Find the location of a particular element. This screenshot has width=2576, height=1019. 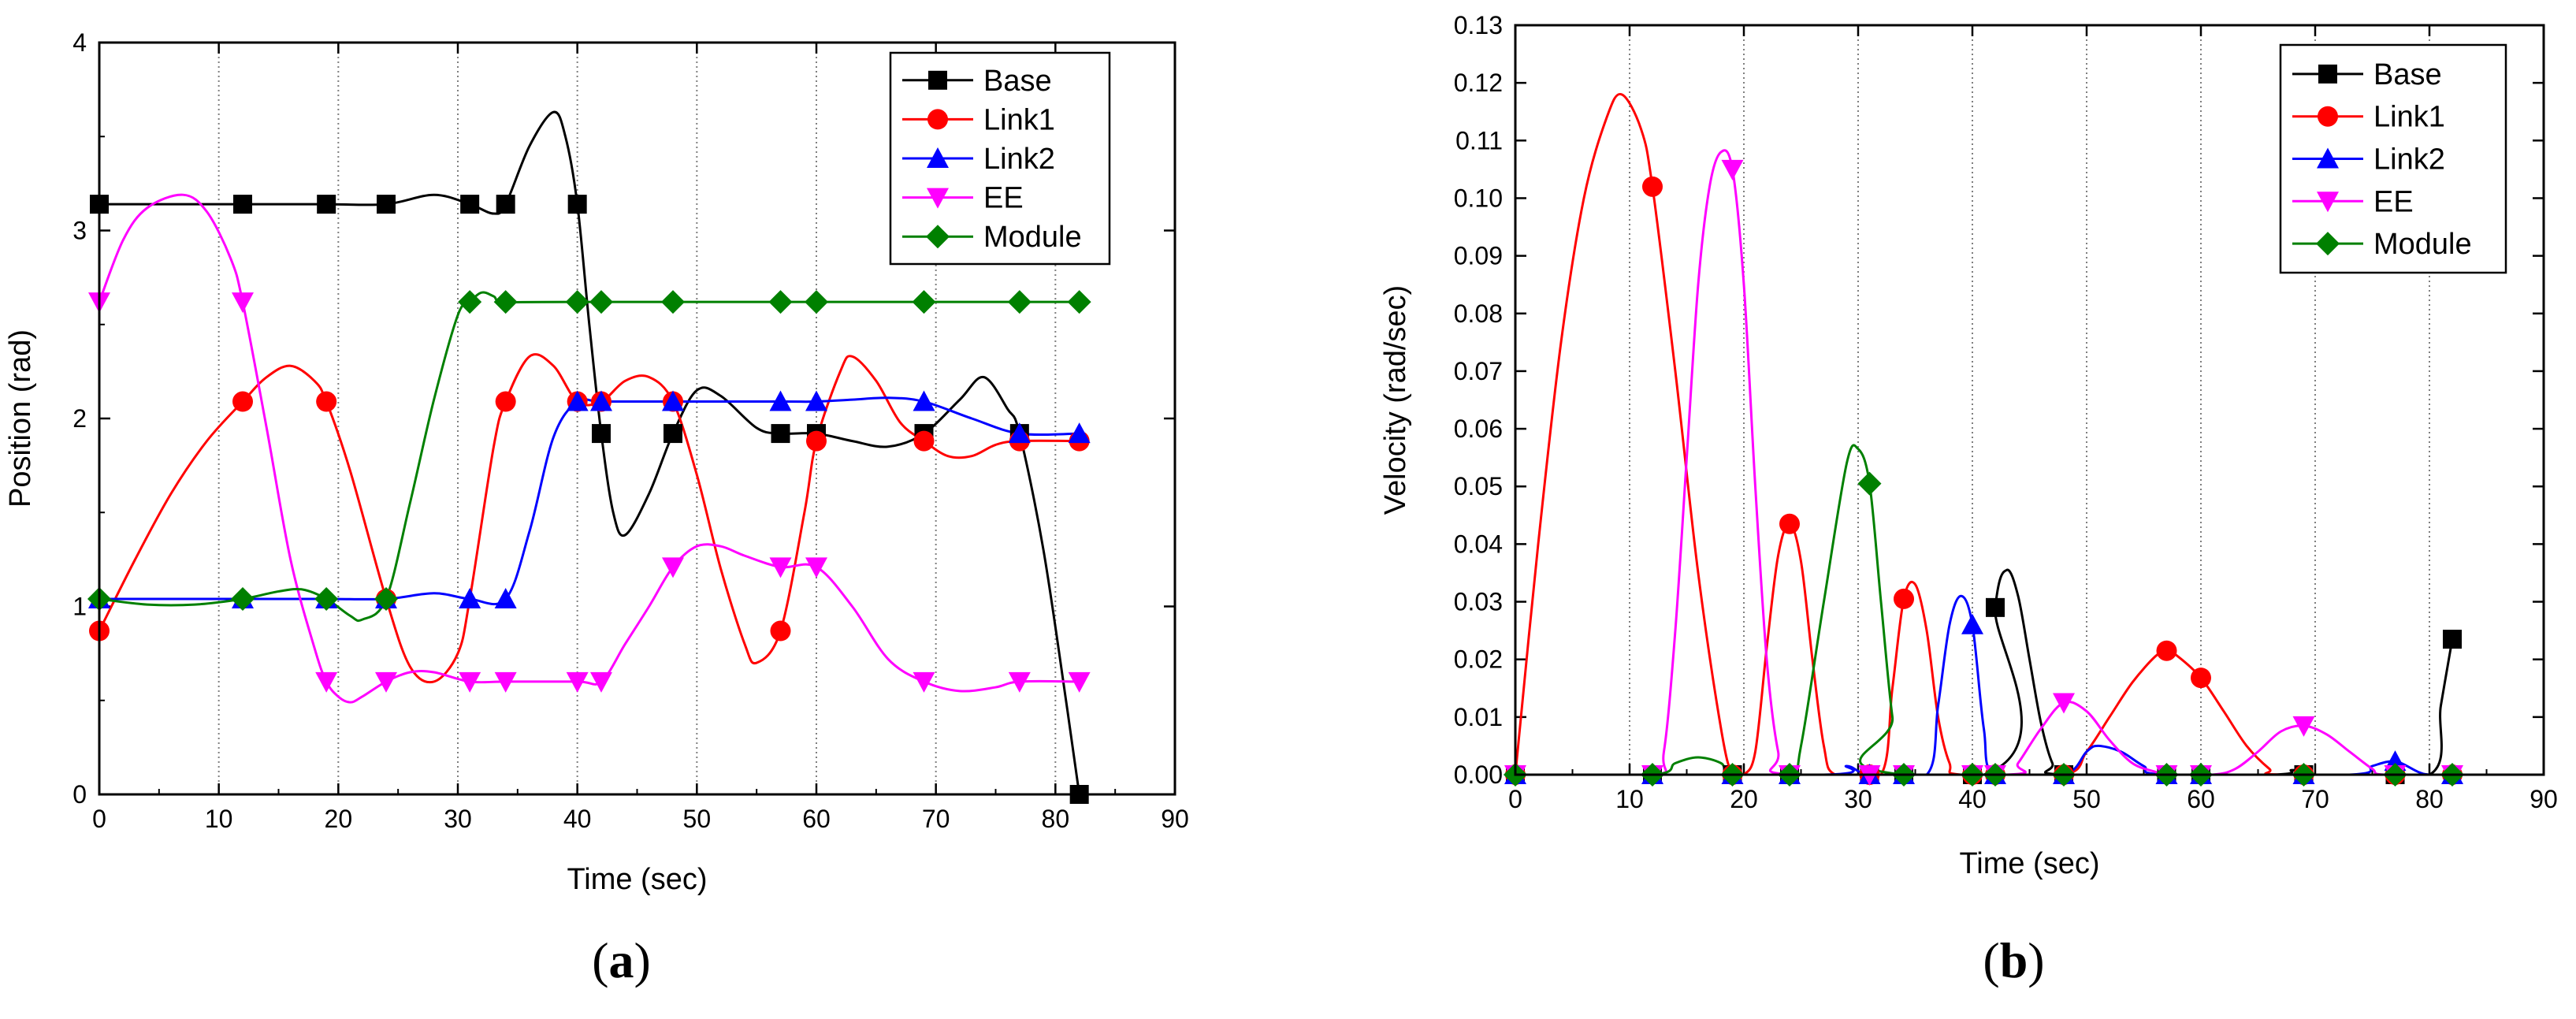

y-tick-label: 0.13 is located at coordinates (1478, 25).